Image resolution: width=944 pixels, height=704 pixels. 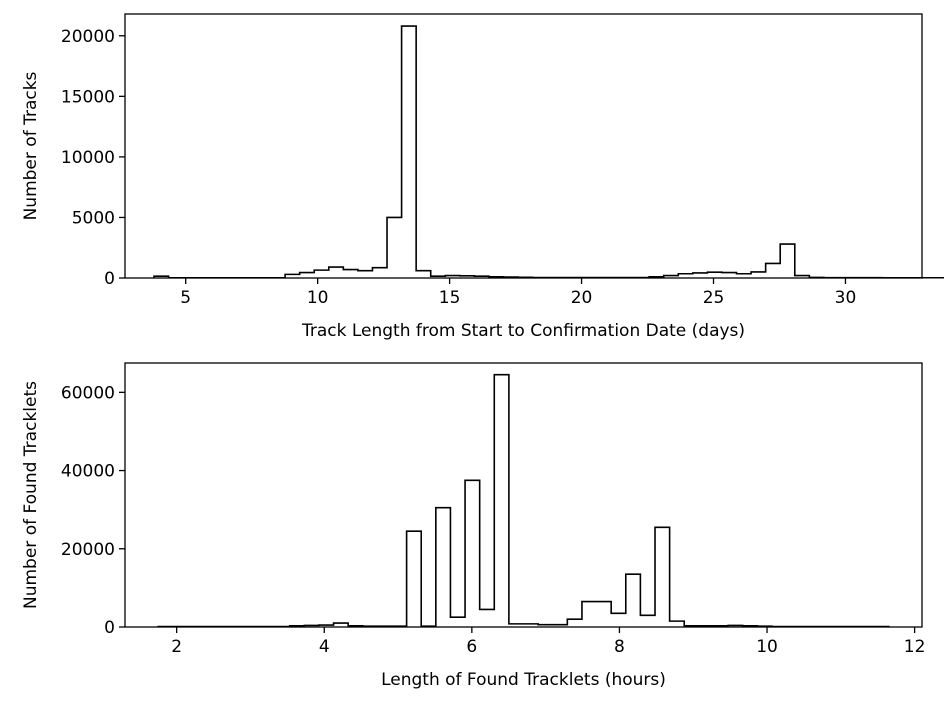 I want to click on bottom-x-tick-label: 2, so click(x=176, y=647).